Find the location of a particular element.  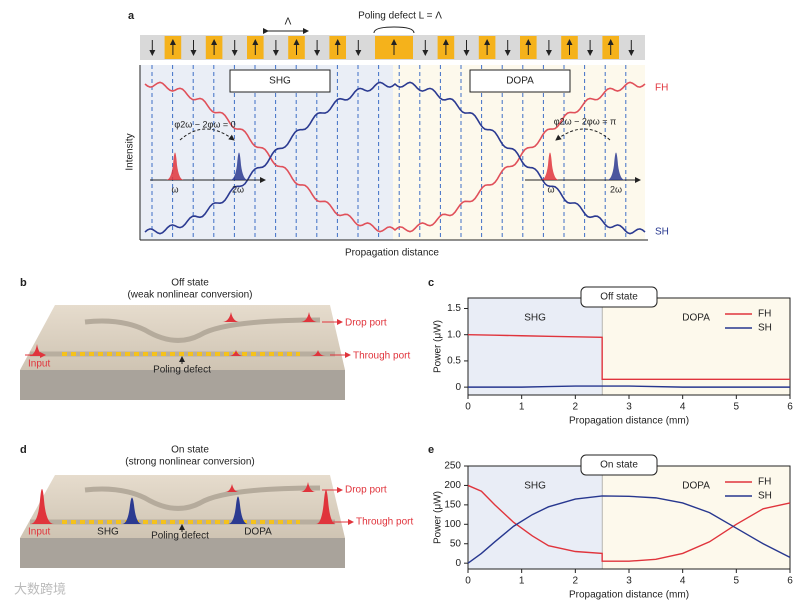

panel-title: On state is located at coordinates (190, 450).